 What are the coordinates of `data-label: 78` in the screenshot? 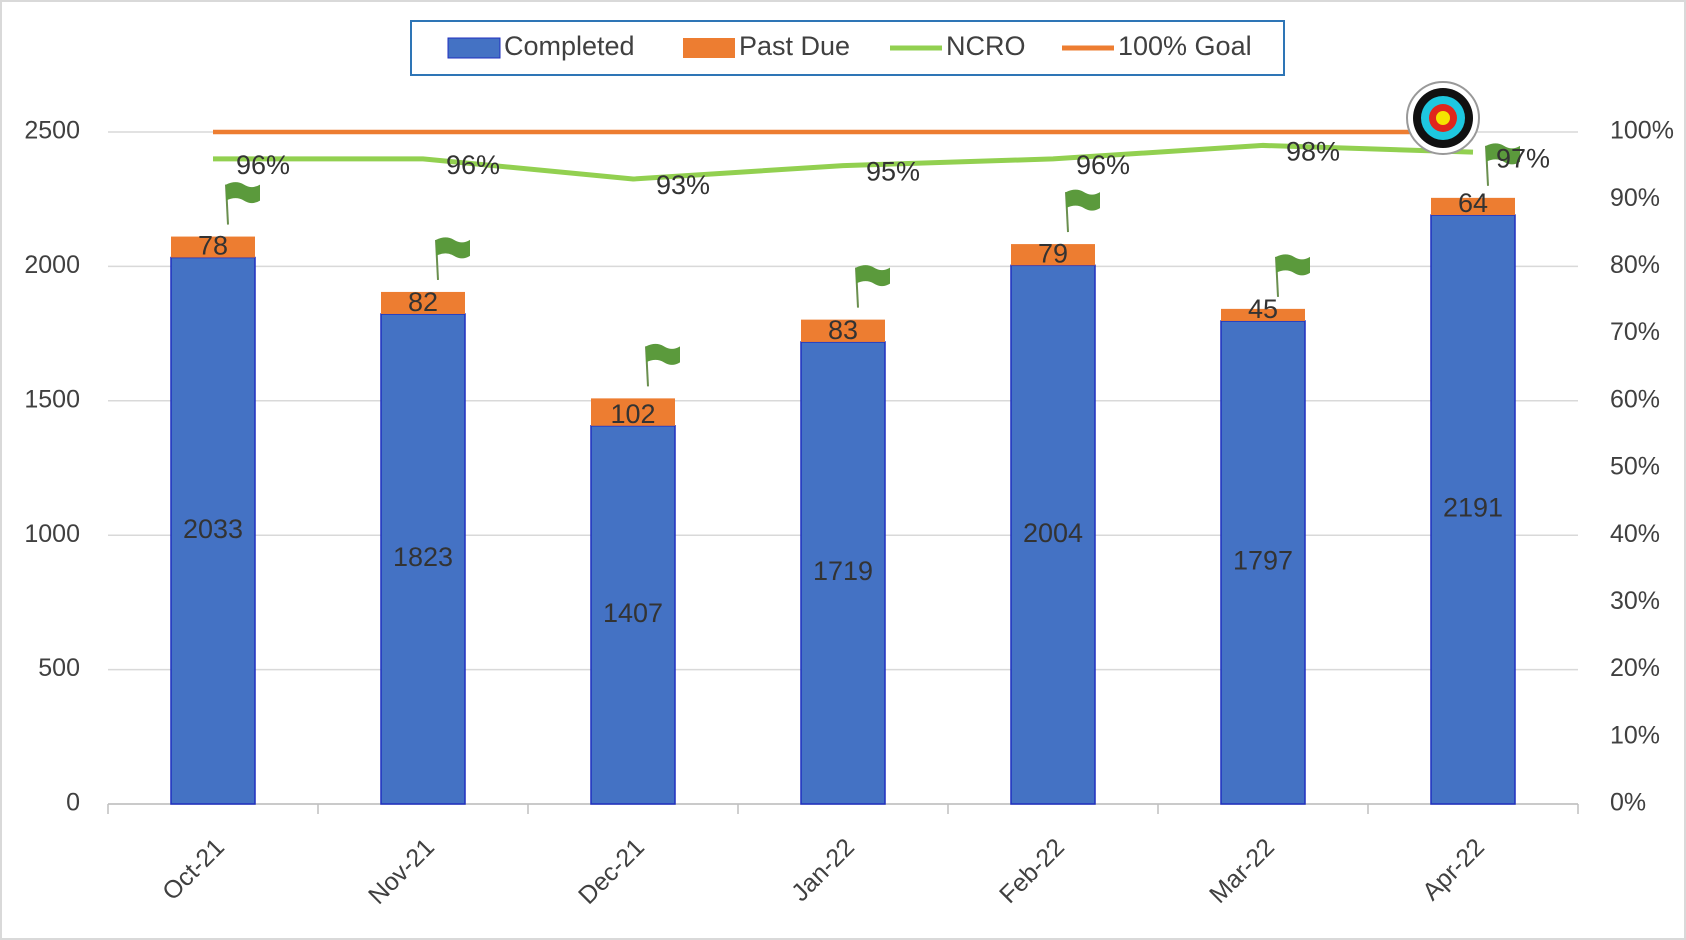 It's located at (213, 246).